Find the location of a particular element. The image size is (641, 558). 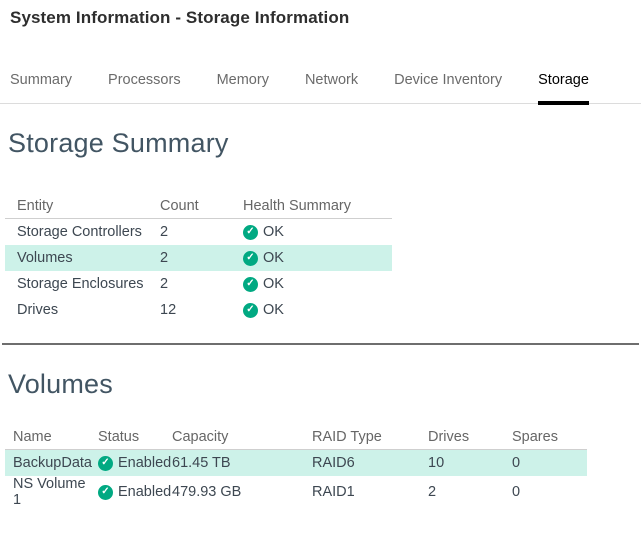

storage-summary-header-row: Entity Count Health Summary is located at coordinates (198, 206).